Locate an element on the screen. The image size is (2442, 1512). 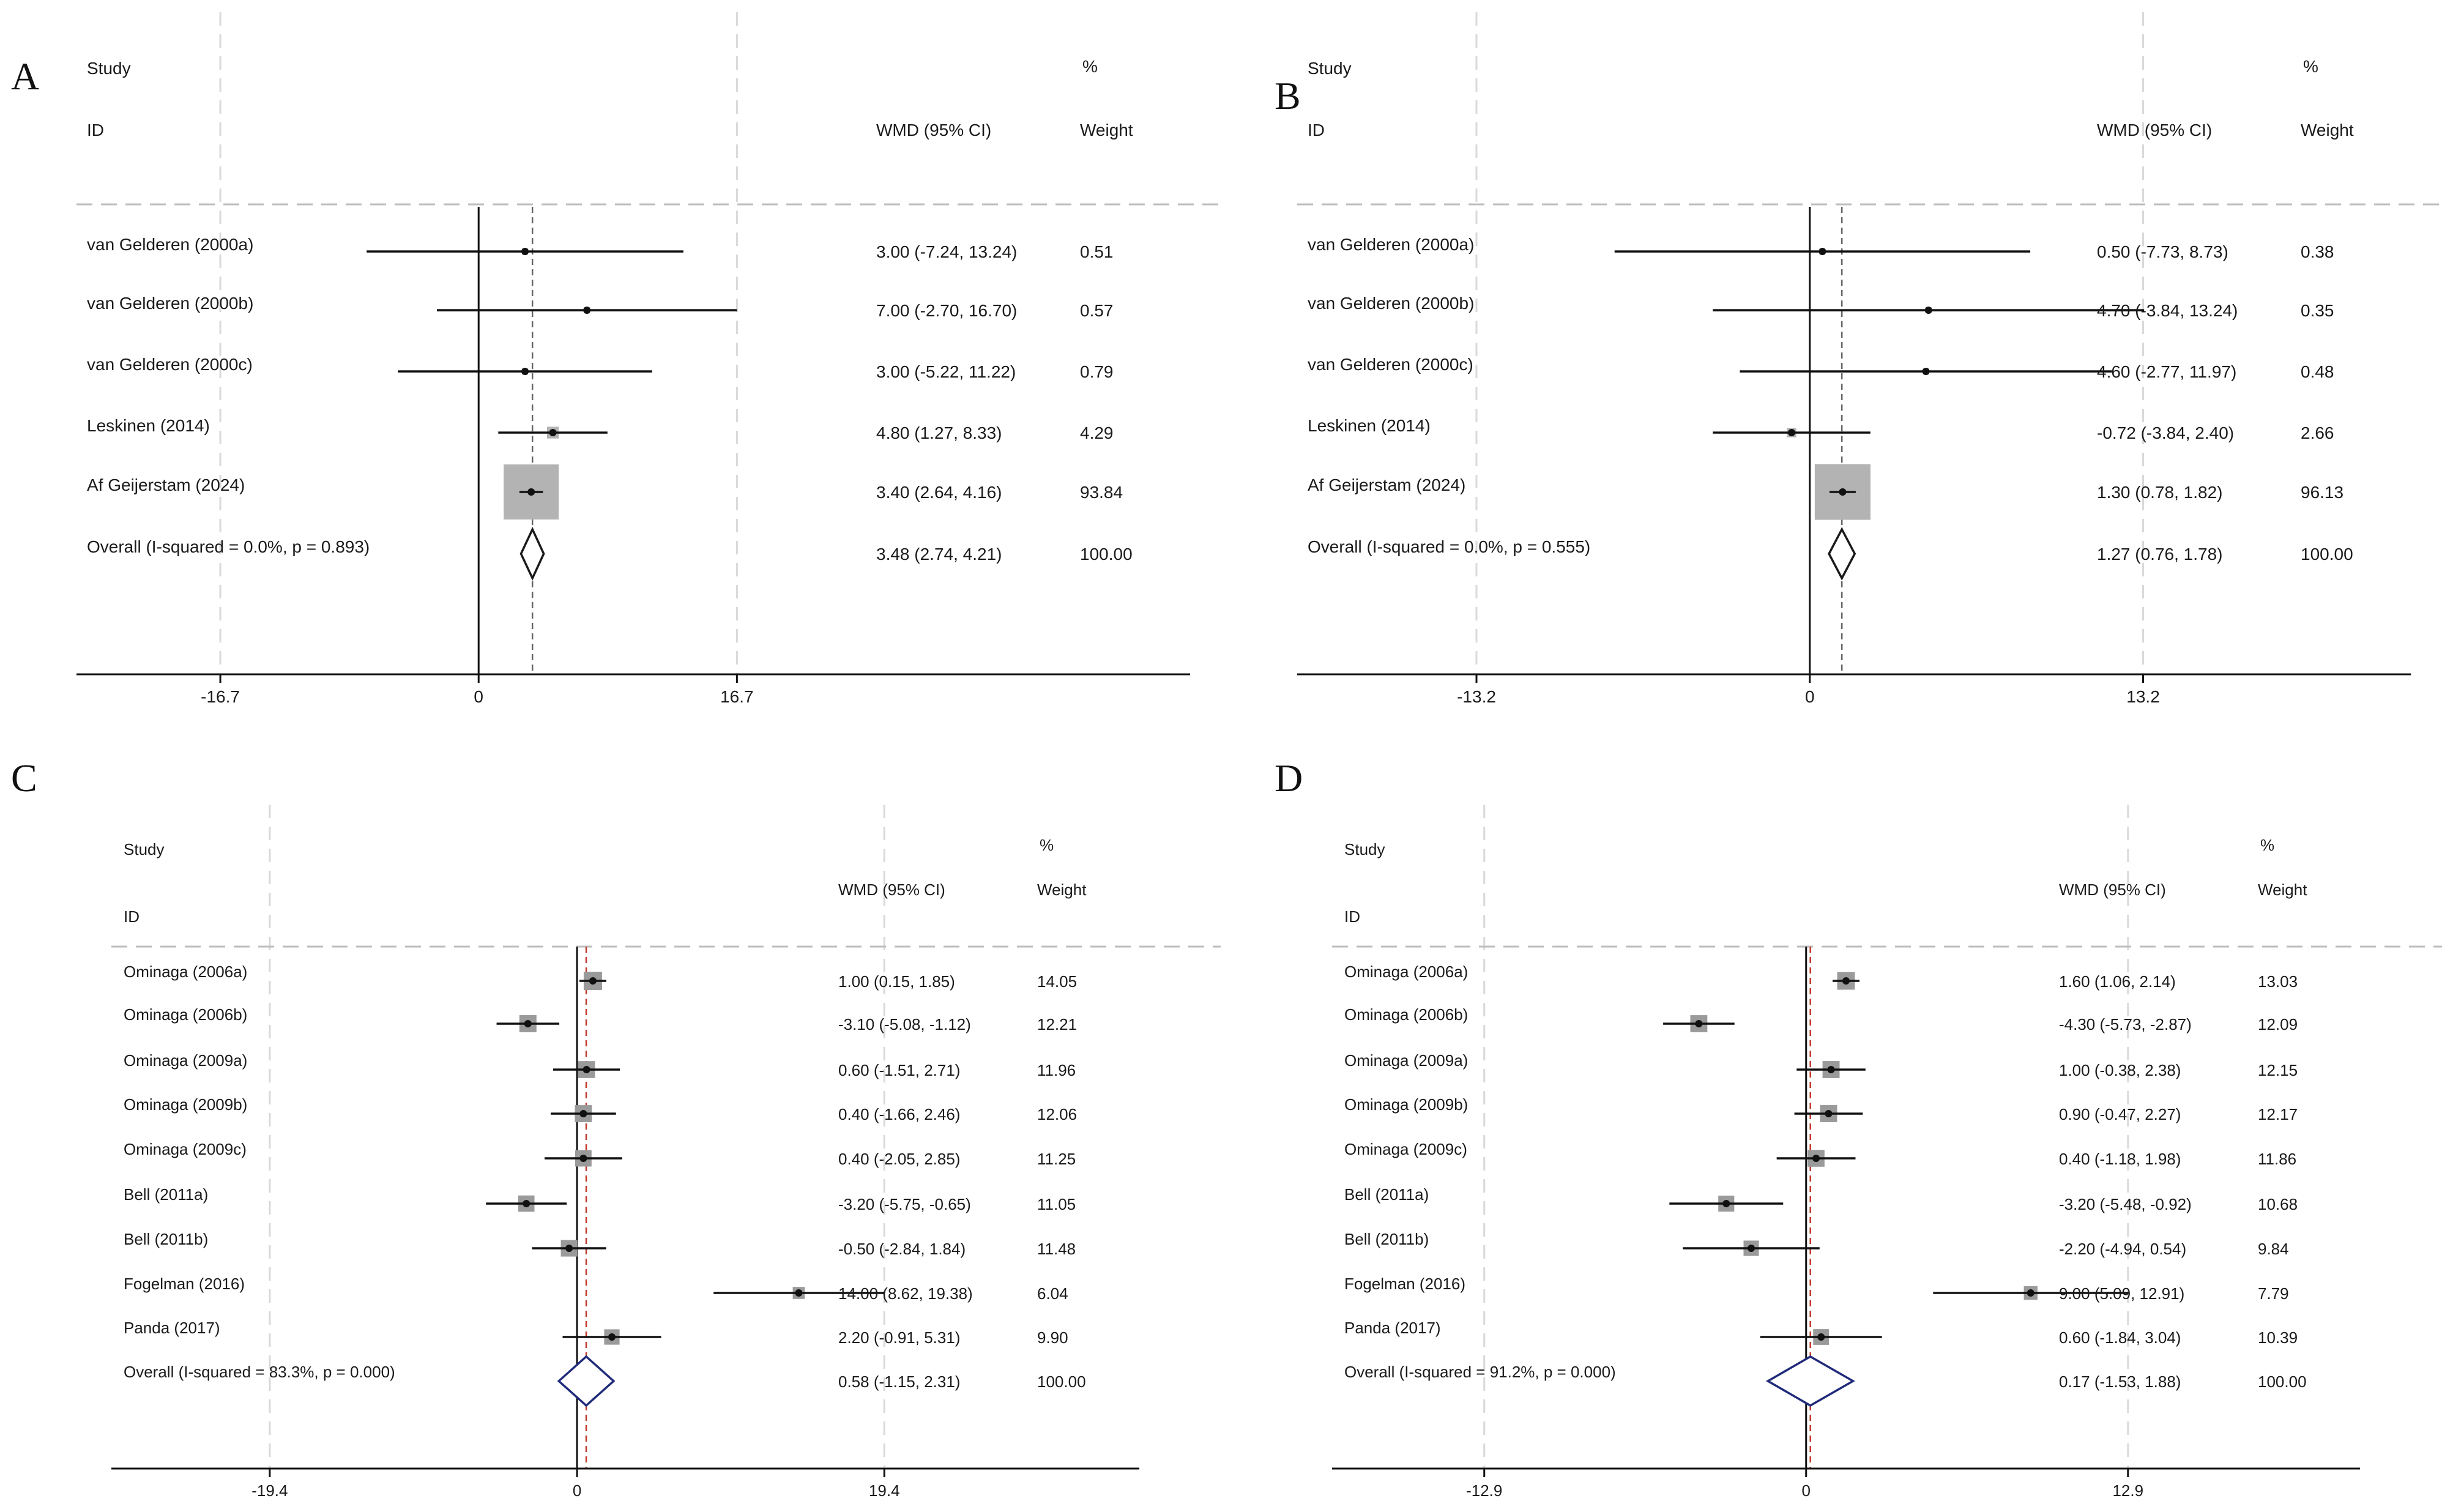
study-weight-text: 12.15 is located at coordinates (2278, 1070).